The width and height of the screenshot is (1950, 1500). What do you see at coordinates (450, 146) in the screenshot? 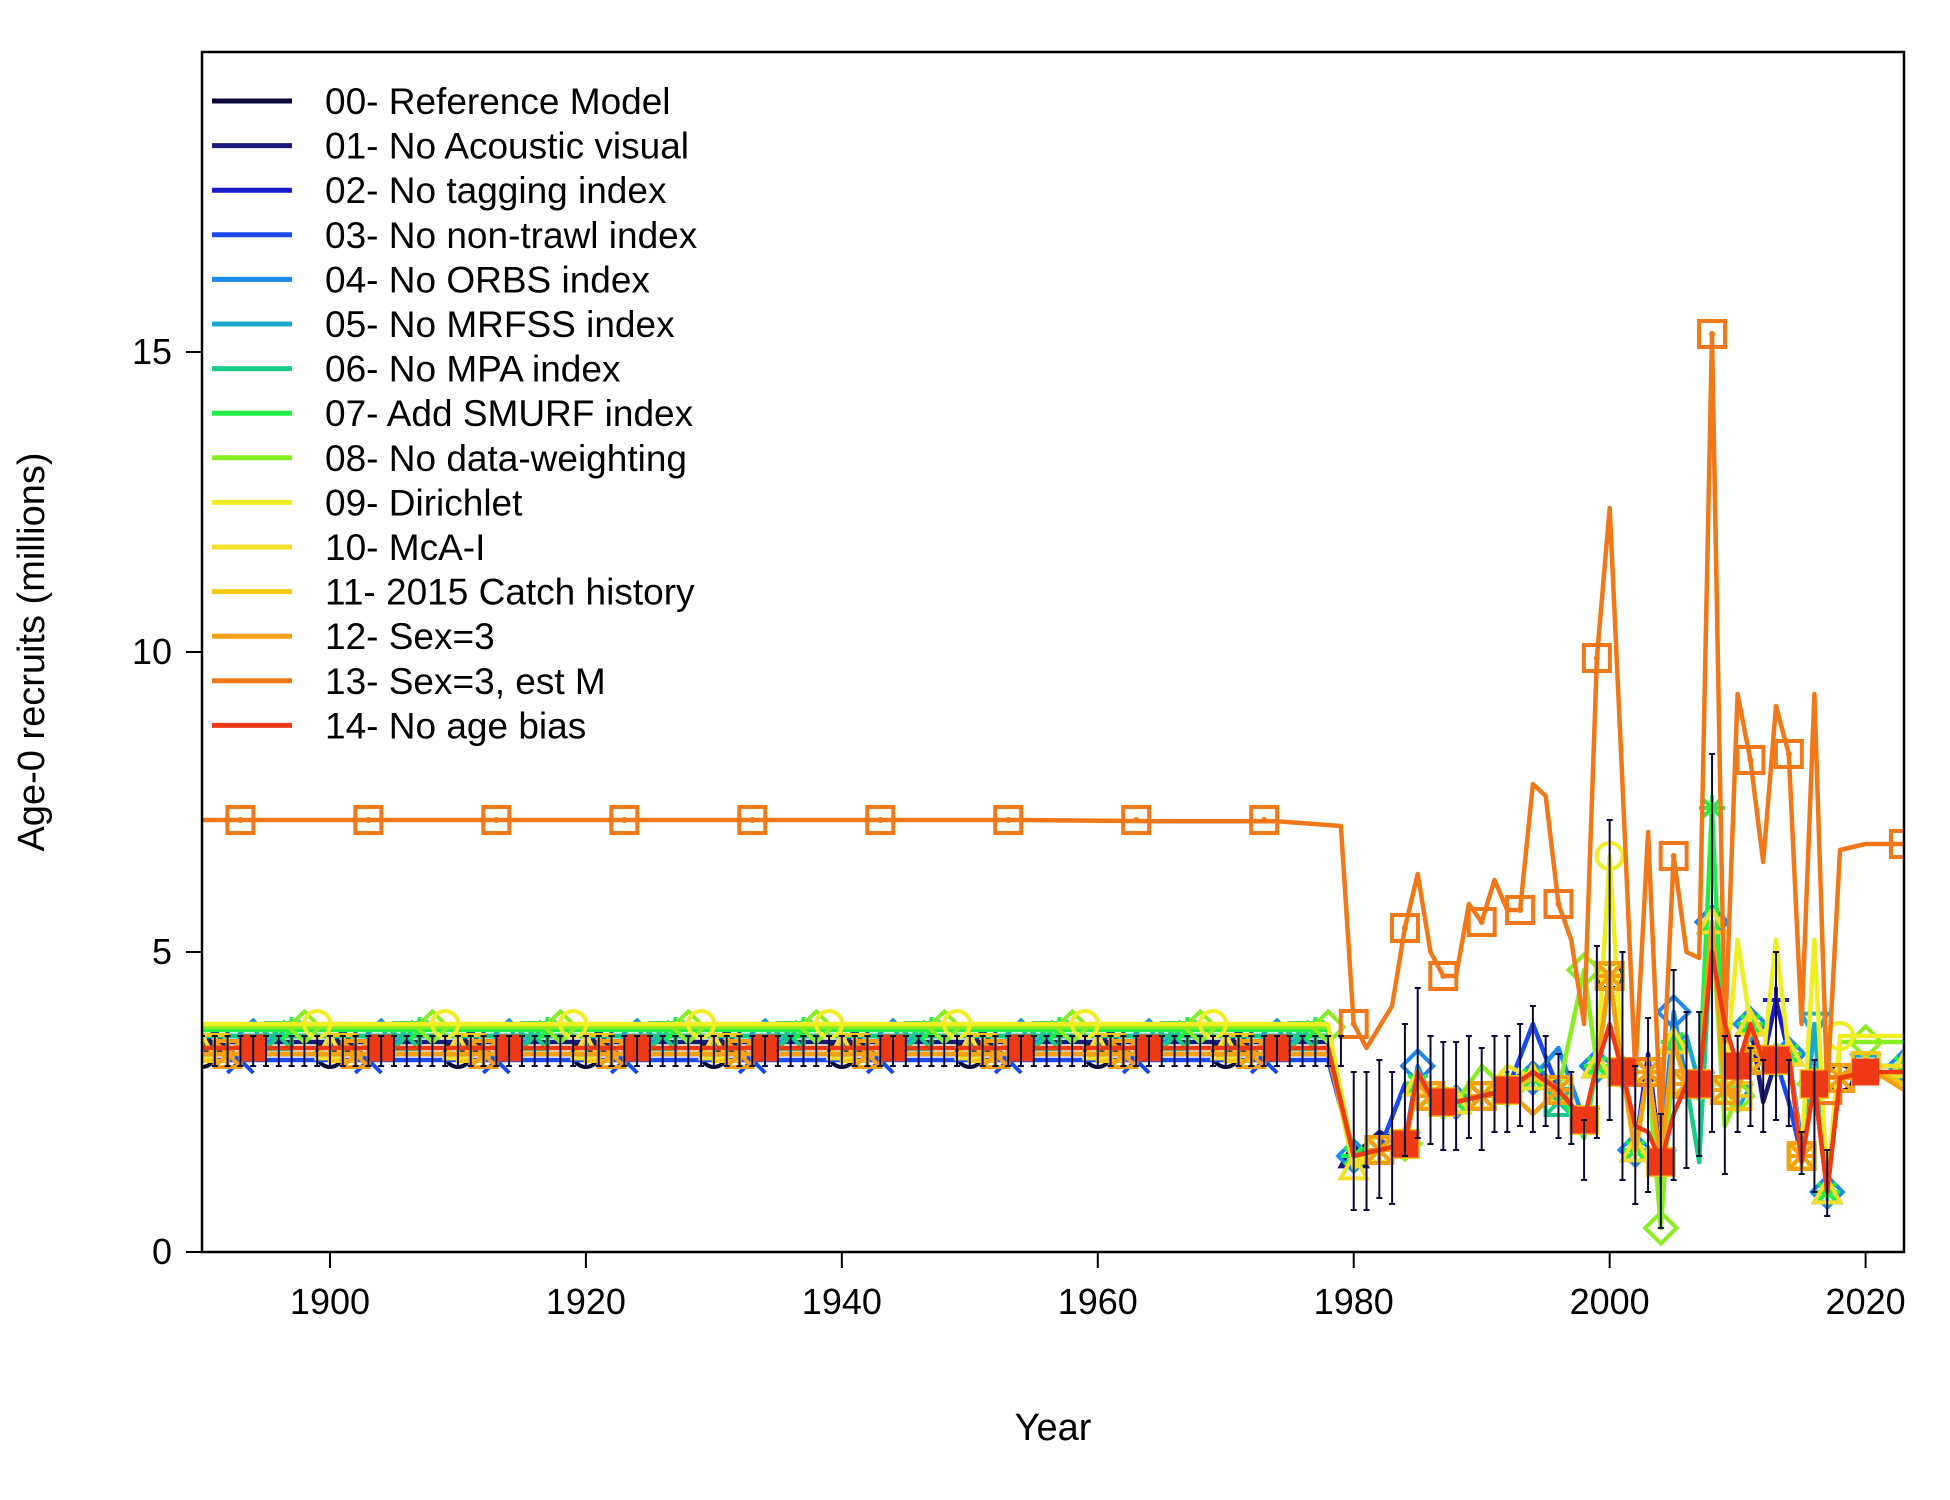
I see `legend-item: 01- No Acoustic visual` at bounding box center [450, 146].